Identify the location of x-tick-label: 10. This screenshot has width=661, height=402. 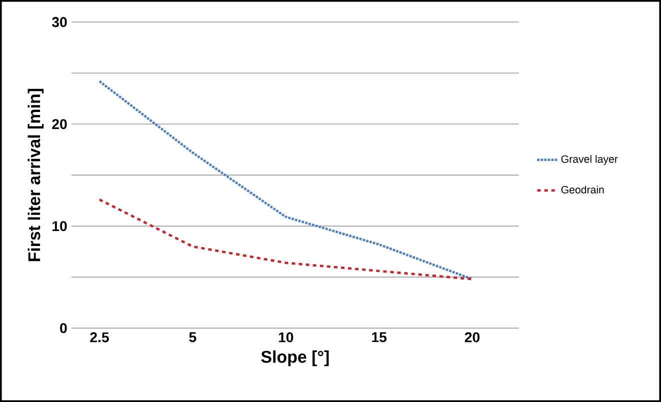
(286, 337).